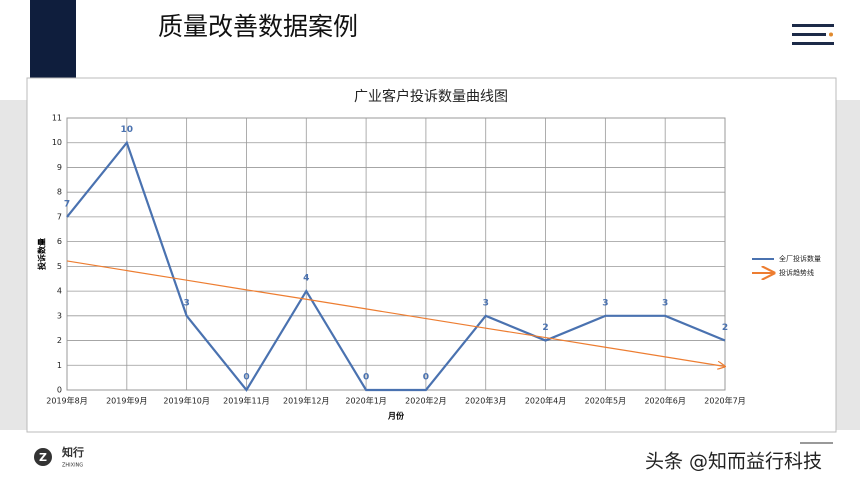  Describe the element at coordinates (59, 216) in the screenshot. I see `y-tick-label: 7` at that location.